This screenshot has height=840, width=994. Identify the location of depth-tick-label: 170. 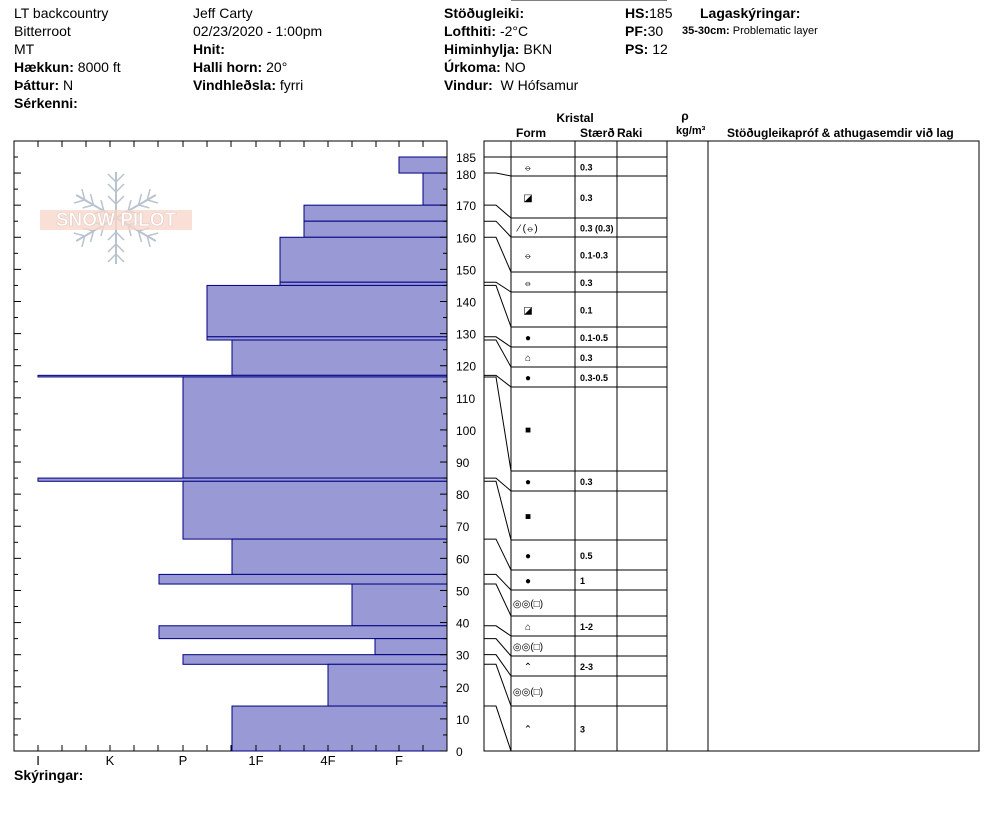
(466, 206).